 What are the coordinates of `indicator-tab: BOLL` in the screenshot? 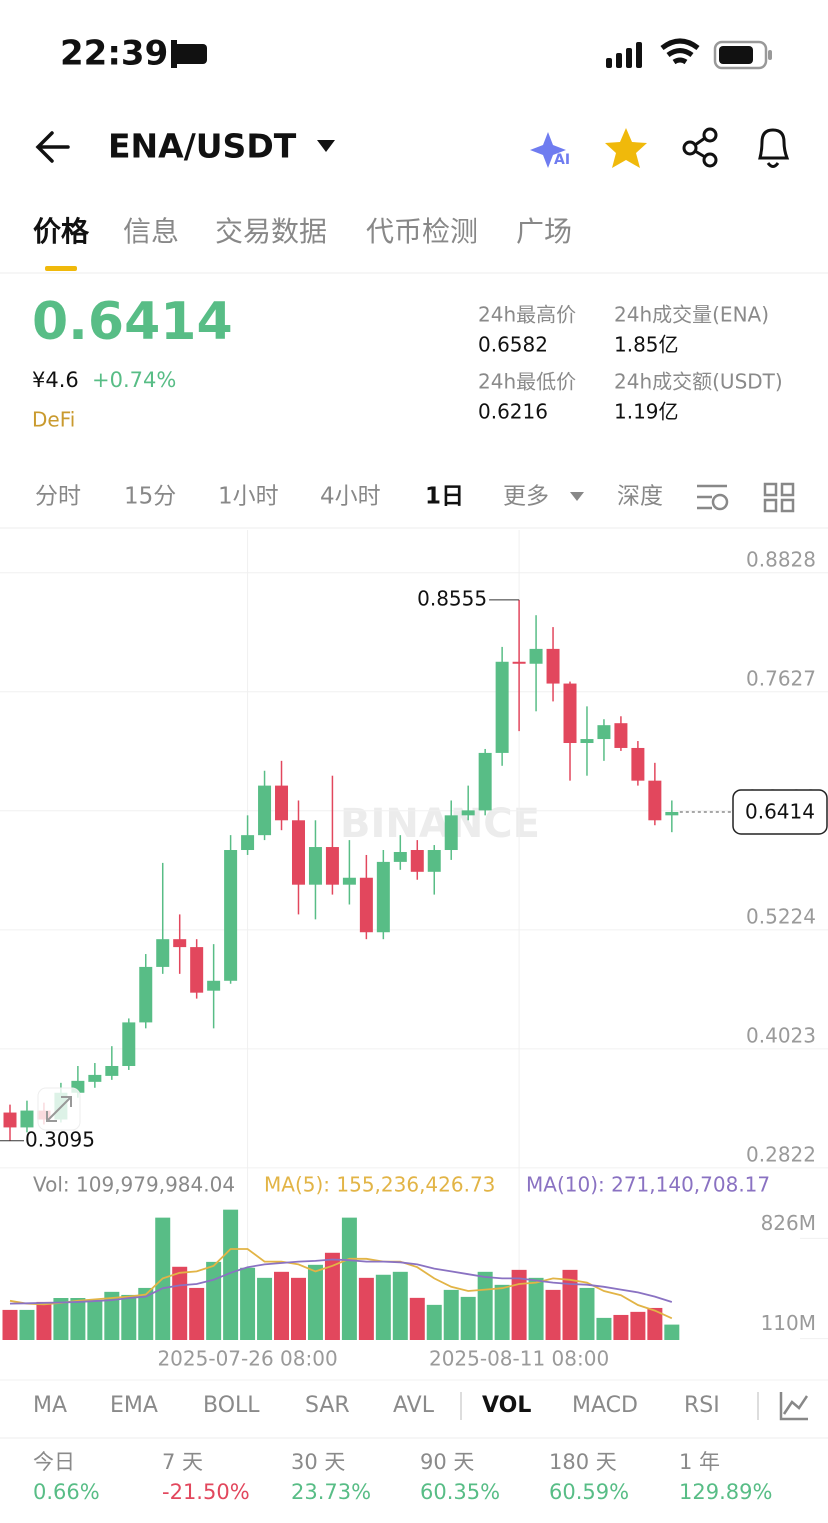 It's located at (231, 1405).